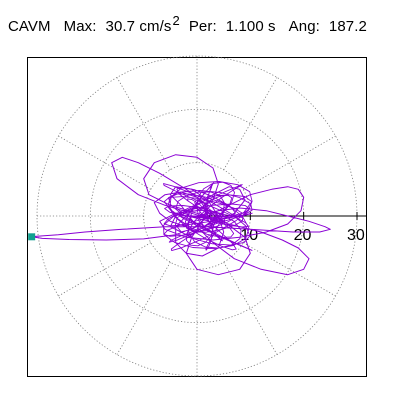 The width and height of the screenshot is (400, 400). I want to click on max-value: 30.7 cm/s, so click(138, 26).